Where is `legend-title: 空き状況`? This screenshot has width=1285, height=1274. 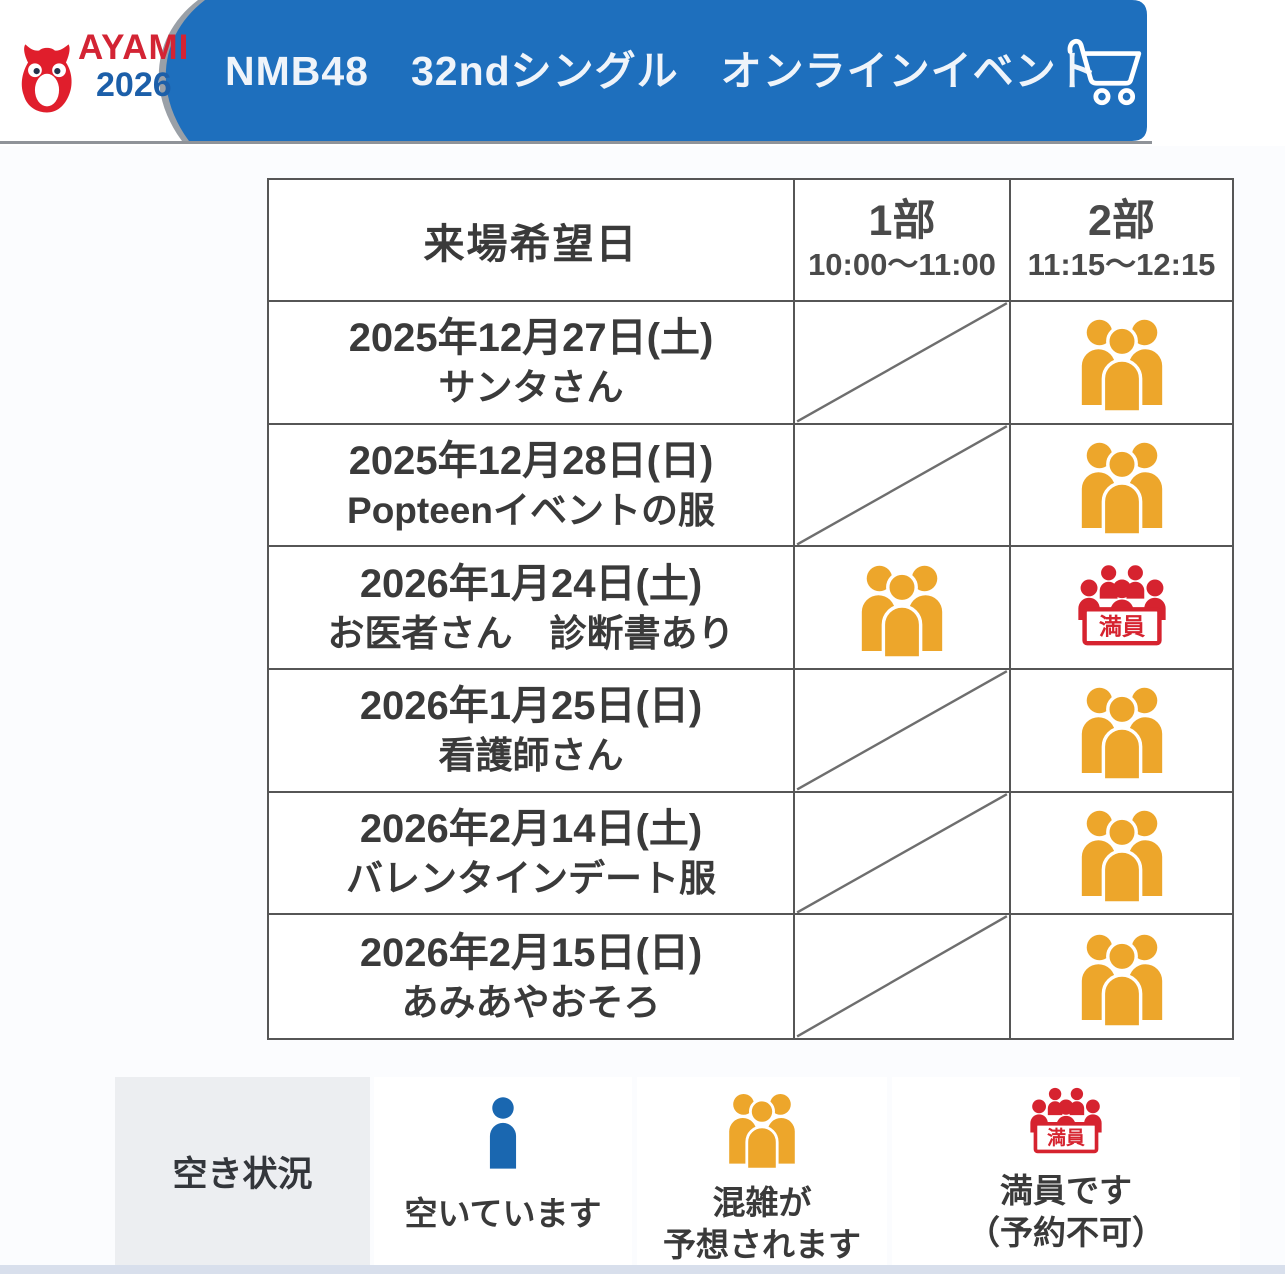 legend-title: 空き状況 is located at coordinates (242, 1171).